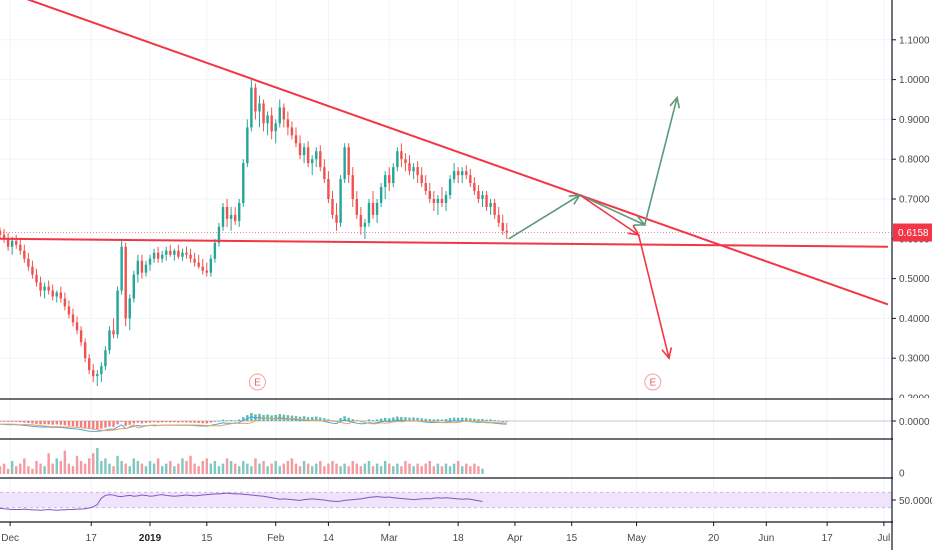 The height and width of the screenshot is (550, 932). Describe the element at coordinates (915, 501) in the screenshot. I see `rsi-axis-label: 50.0000` at that location.